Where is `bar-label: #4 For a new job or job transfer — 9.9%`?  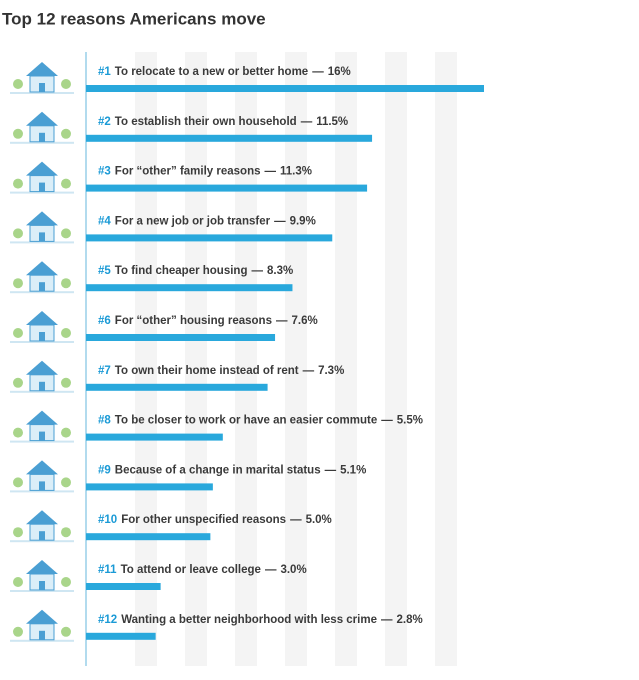 bar-label: #4 For a new job or job transfer — 9.9% is located at coordinates (207, 221).